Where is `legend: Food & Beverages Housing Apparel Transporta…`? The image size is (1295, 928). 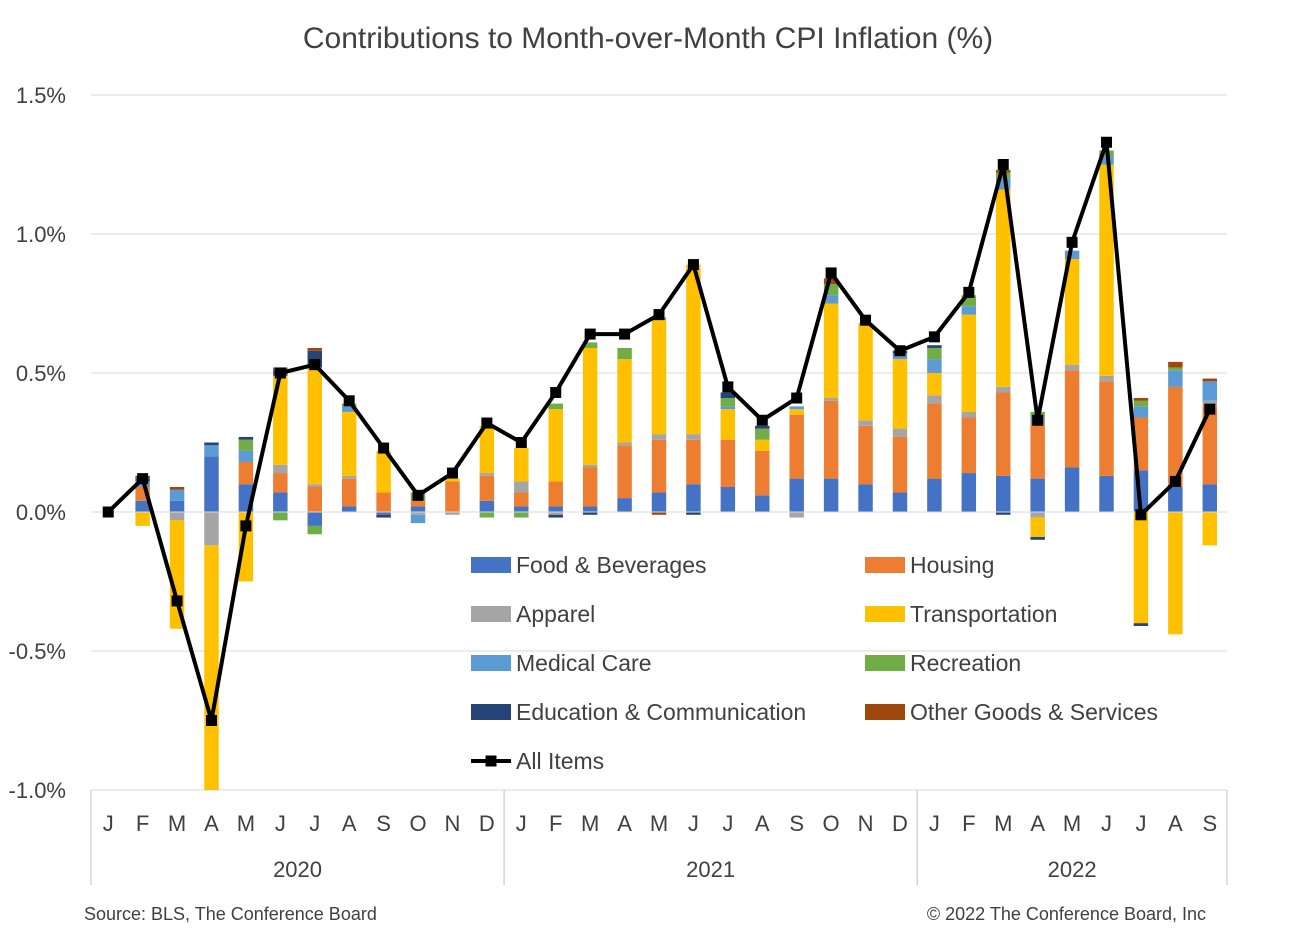
legend: Food & Beverages Housing Apparel Transporta… is located at coordinates (814, 663).